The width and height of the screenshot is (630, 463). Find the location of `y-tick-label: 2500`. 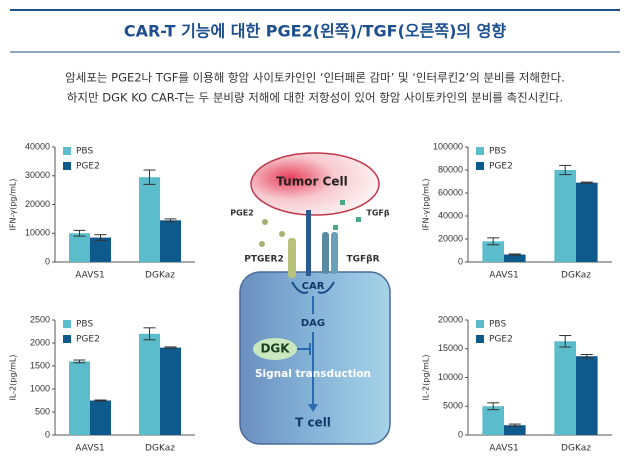

y-tick-label: 2500 is located at coordinates (40, 319).